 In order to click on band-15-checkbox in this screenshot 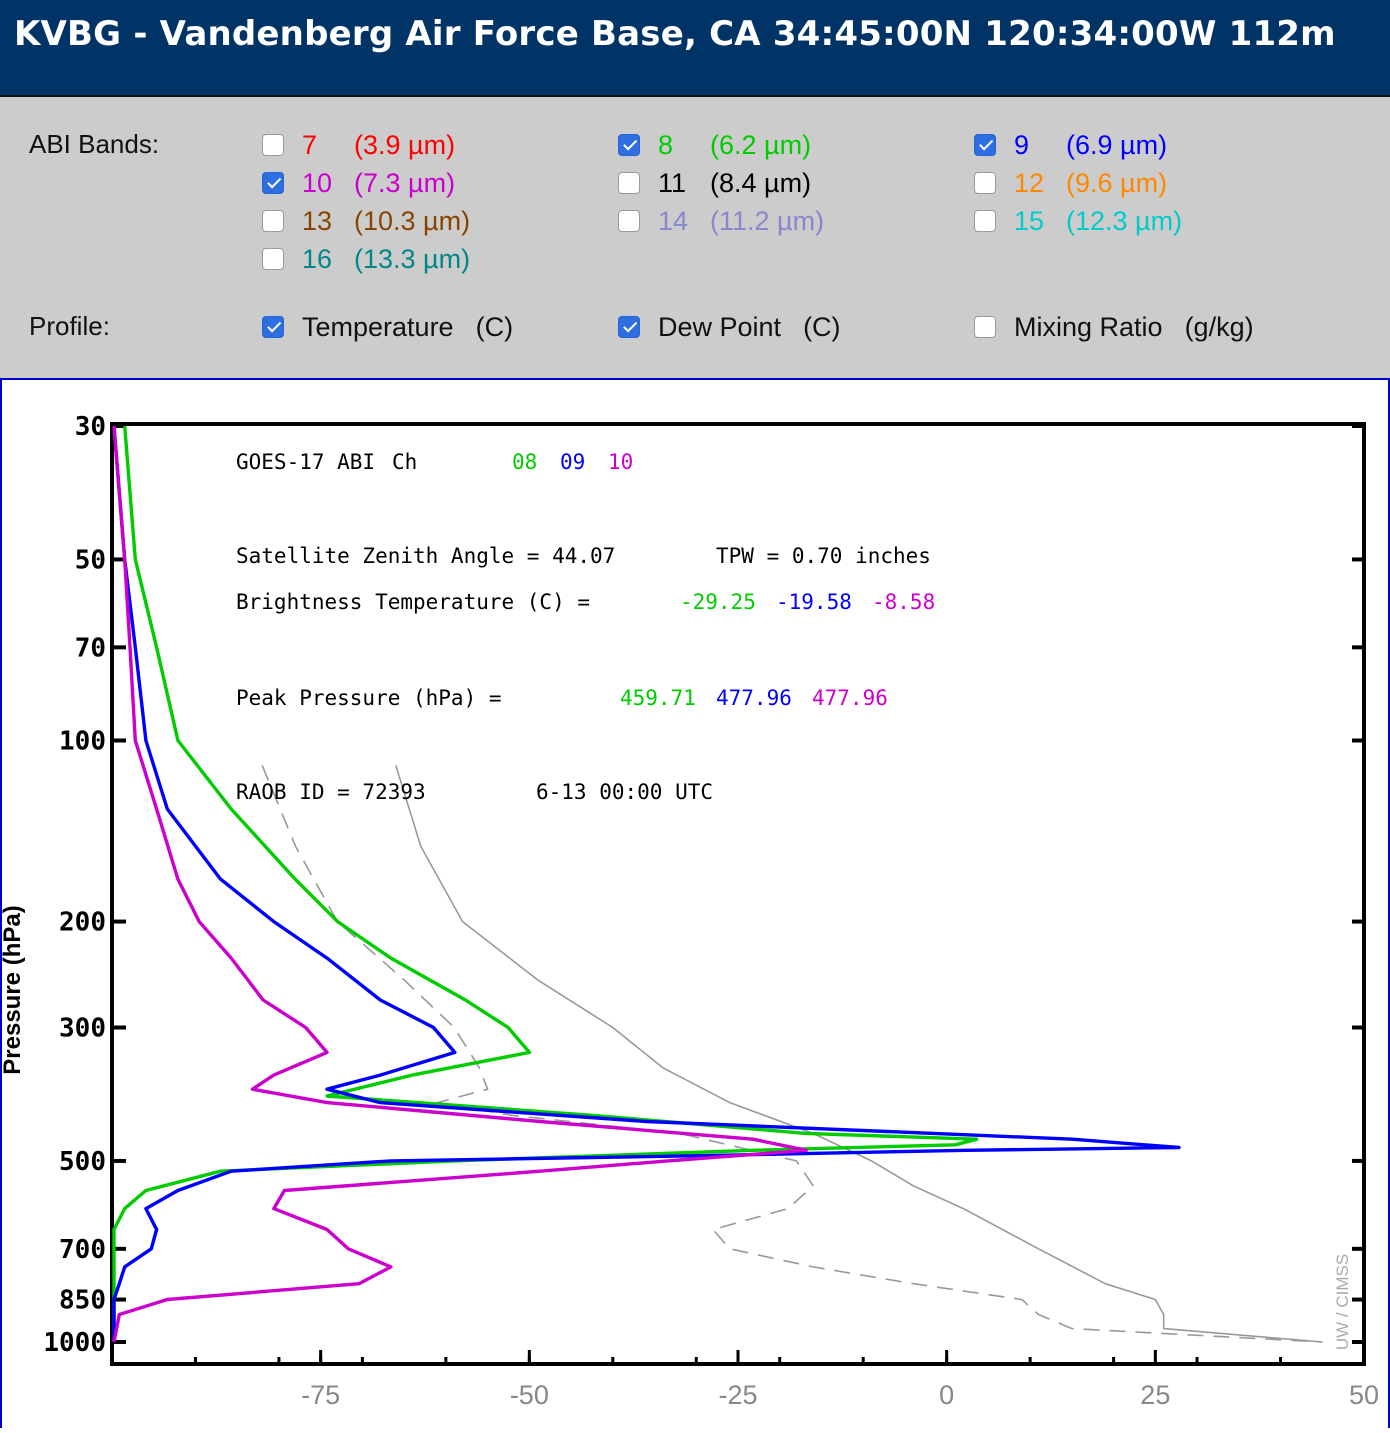, I will do `click(985, 221)`.